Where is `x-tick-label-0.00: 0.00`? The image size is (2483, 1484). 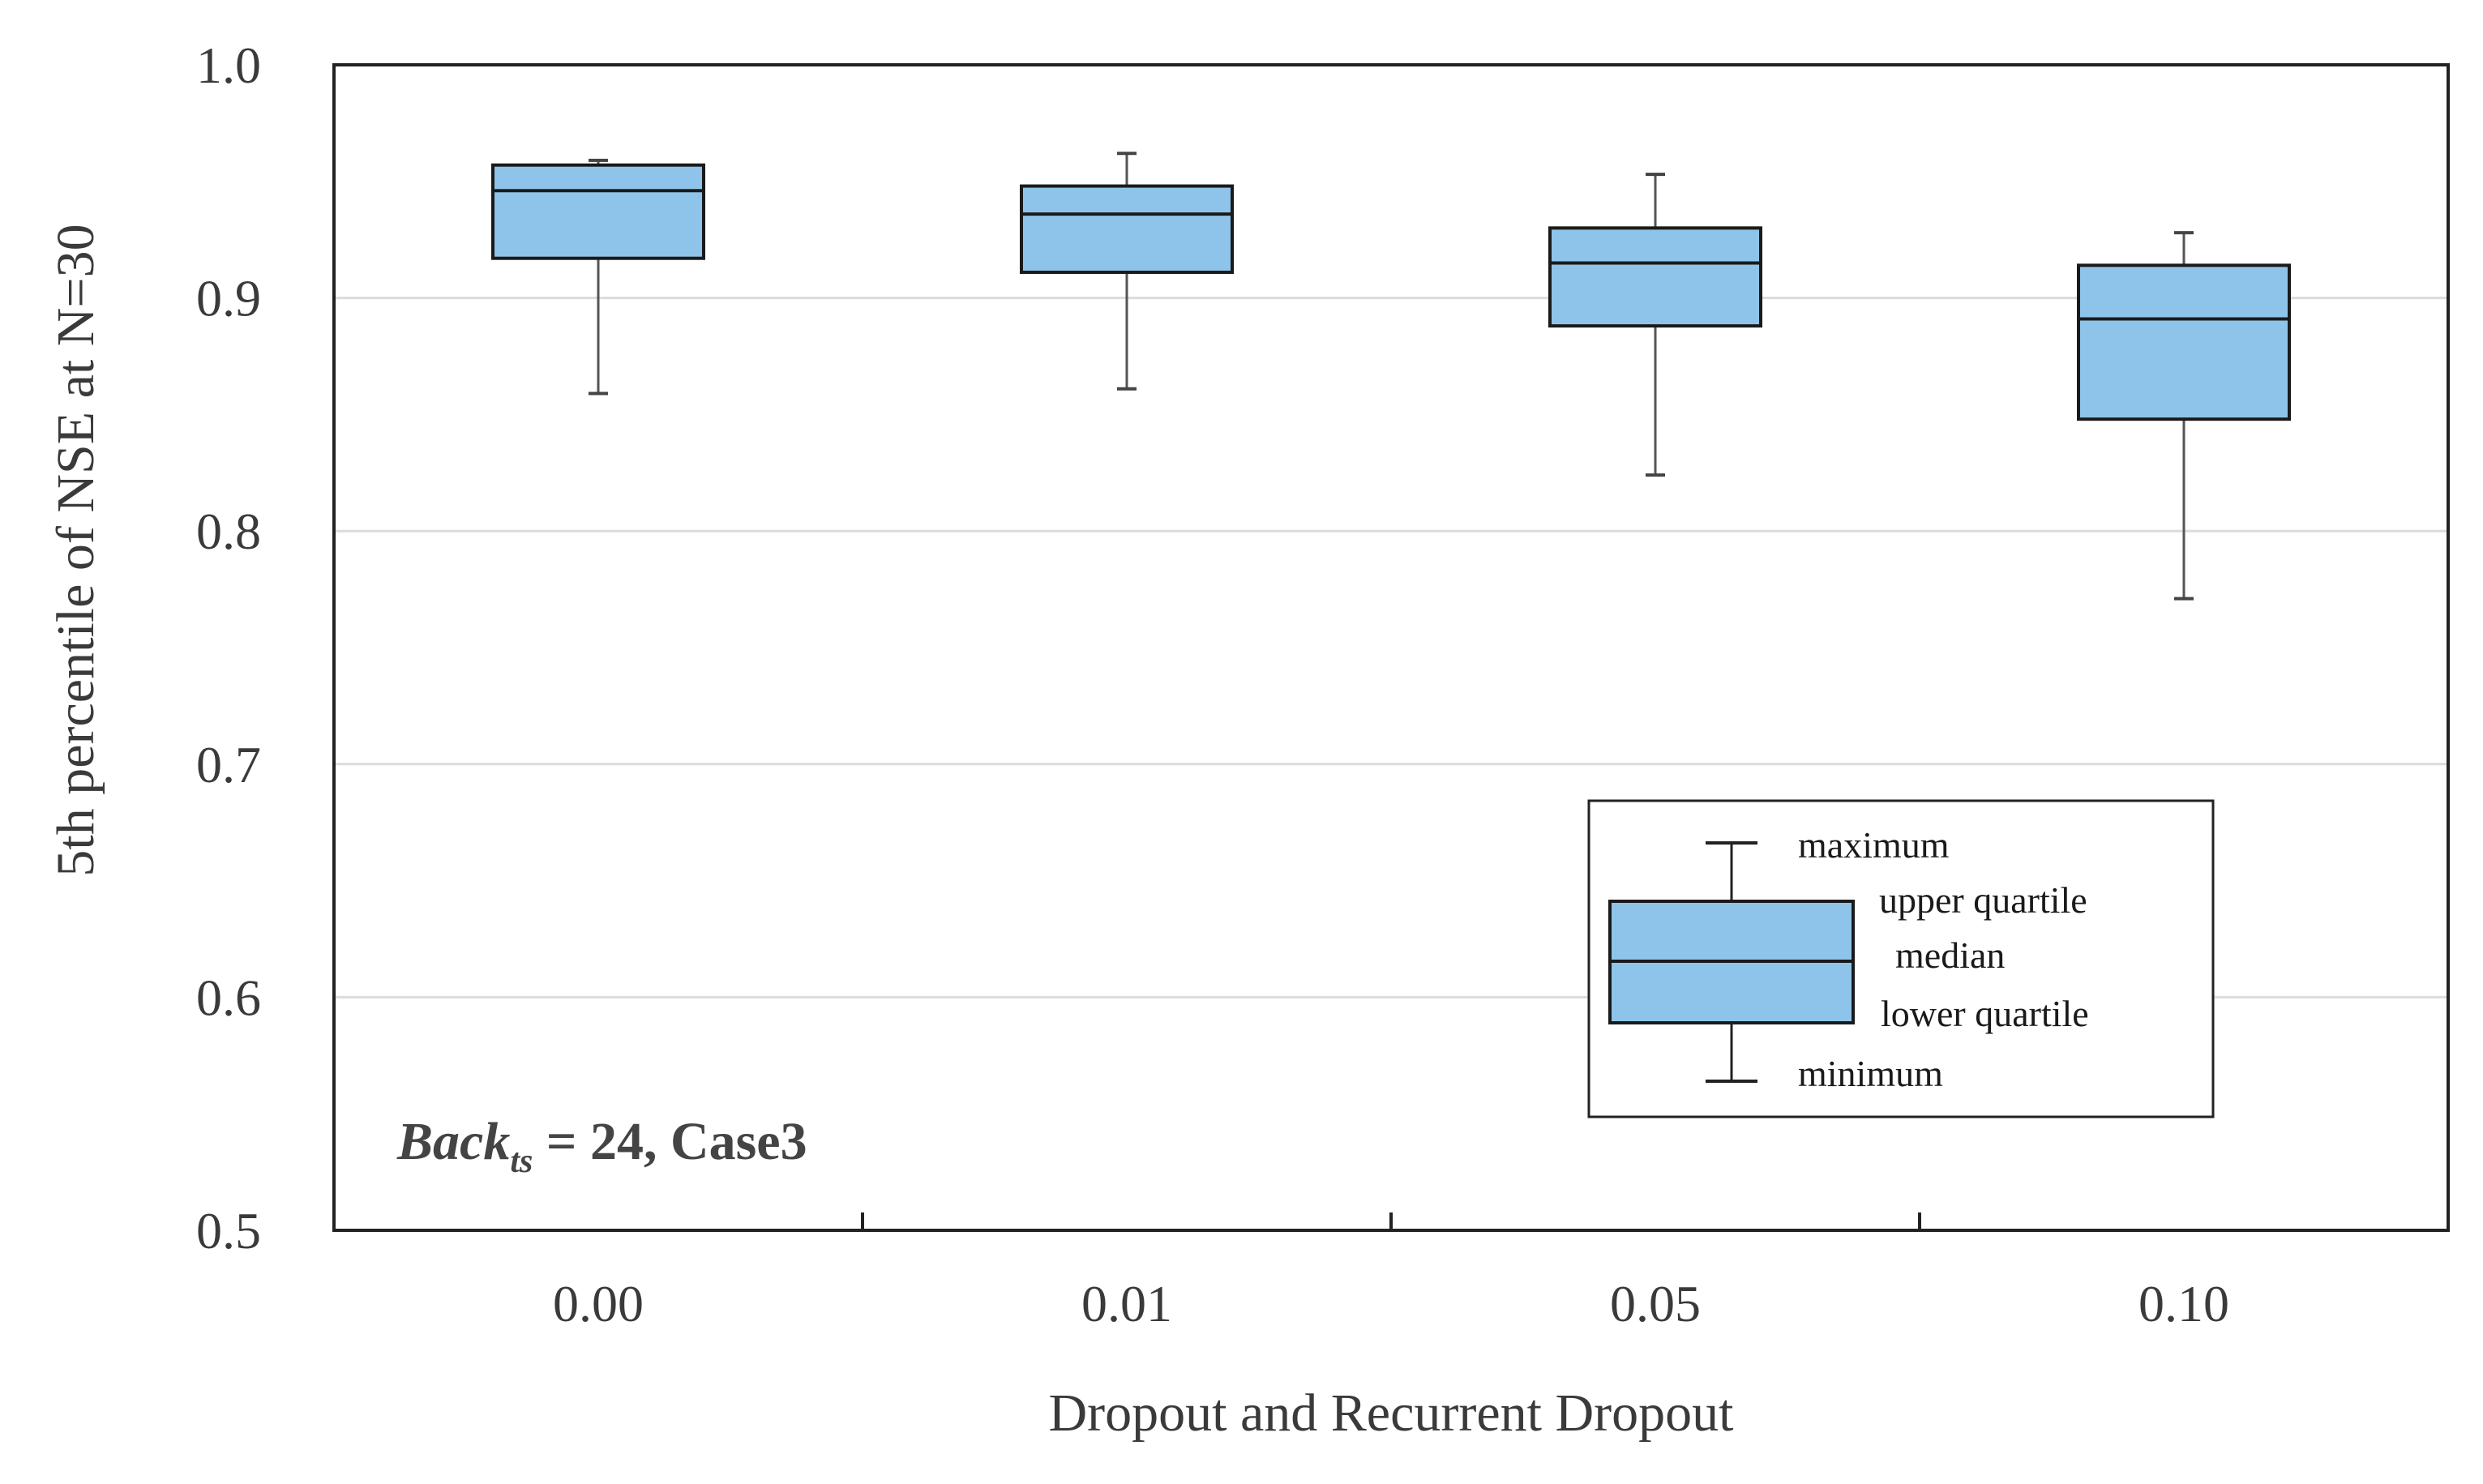 x-tick-label-0.00: 0.00 is located at coordinates (598, 1303).